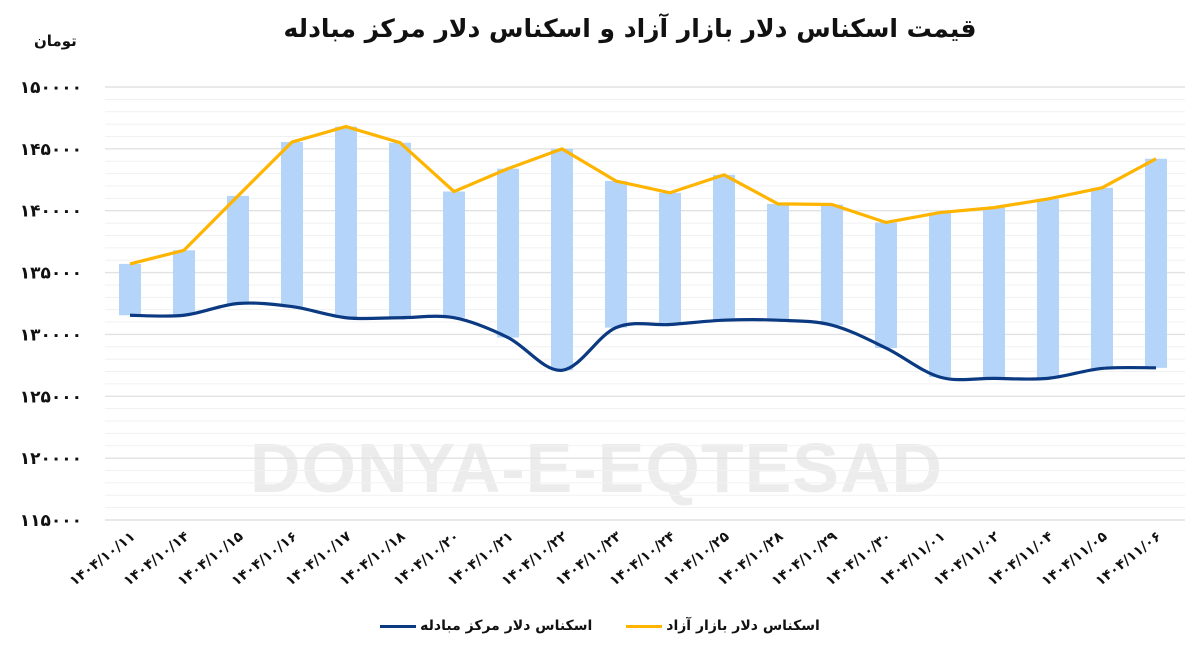  What do you see at coordinates (55, 41) in the screenshot?
I see `y-axis-unit: تومان` at bounding box center [55, 41].